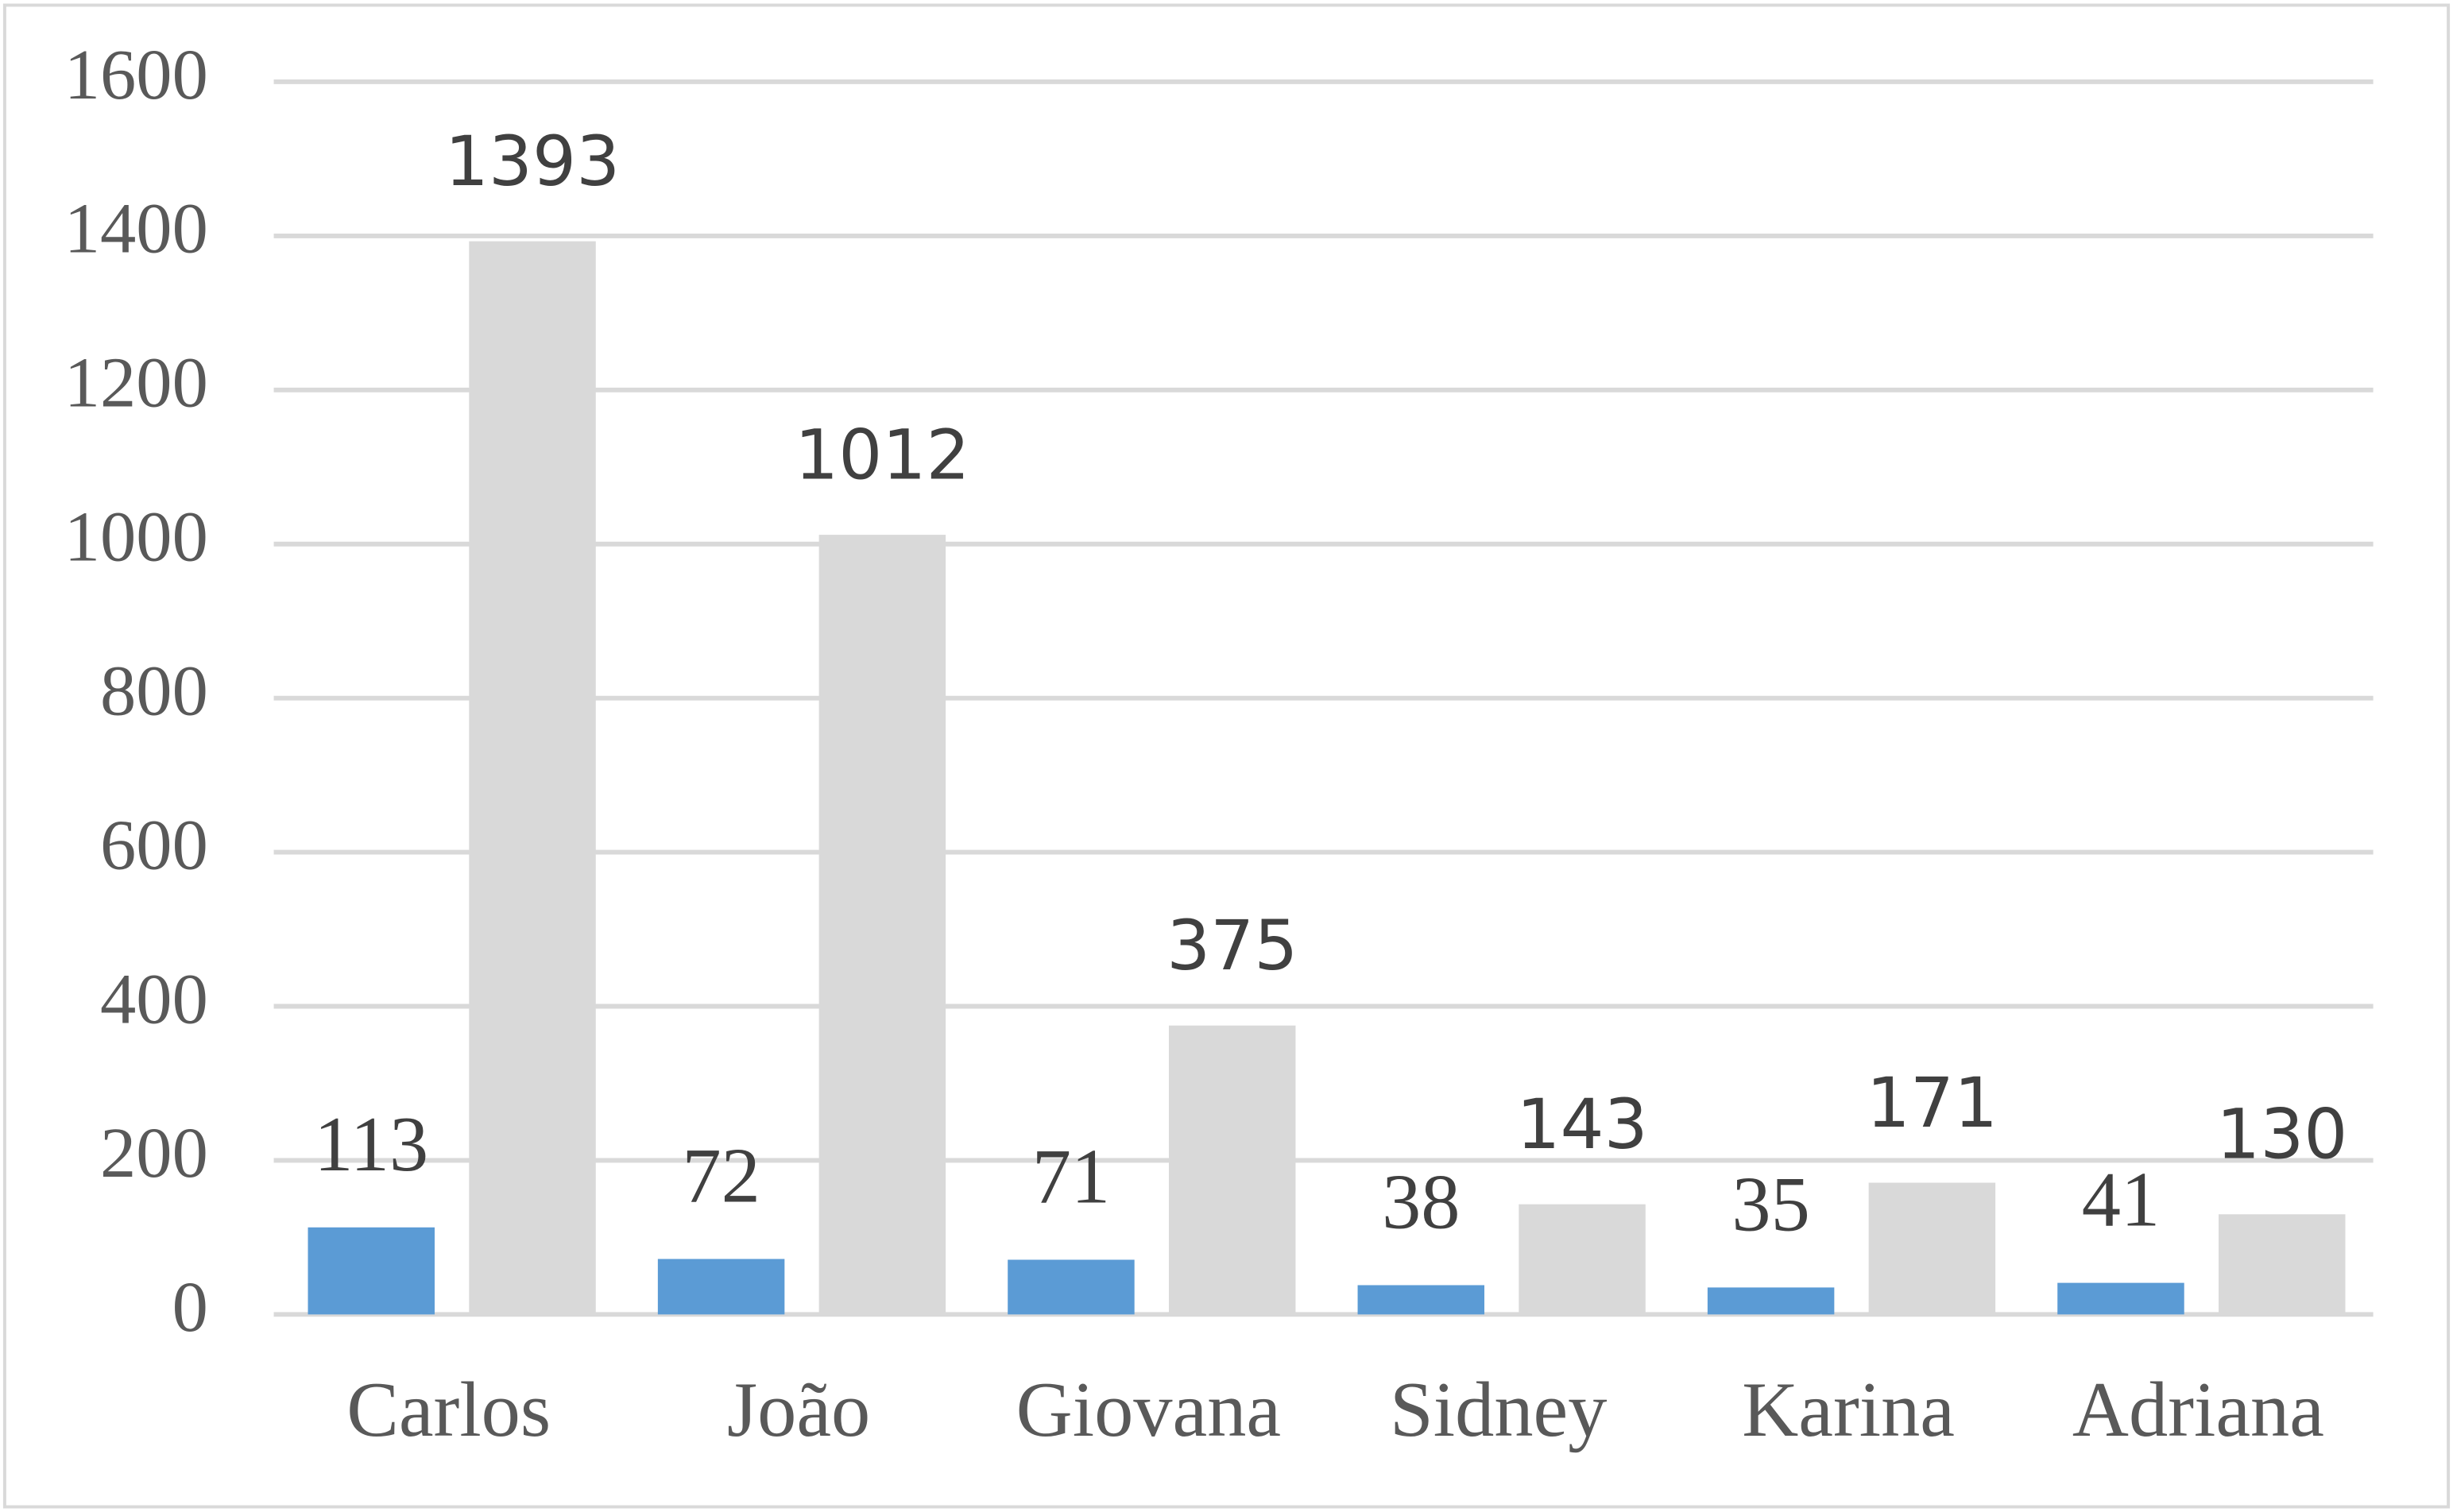  I want to click on data-label: 130, so click(2281, 1135).